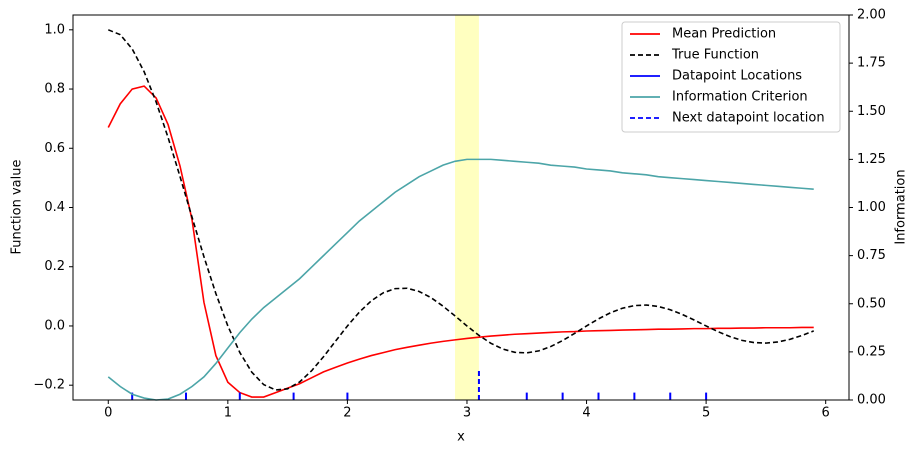 This screenshot has width=917, height=453. Describe the element at coordinates (54, 148) in the screenshot. I see `y-tick-label: 0.6` at that location.